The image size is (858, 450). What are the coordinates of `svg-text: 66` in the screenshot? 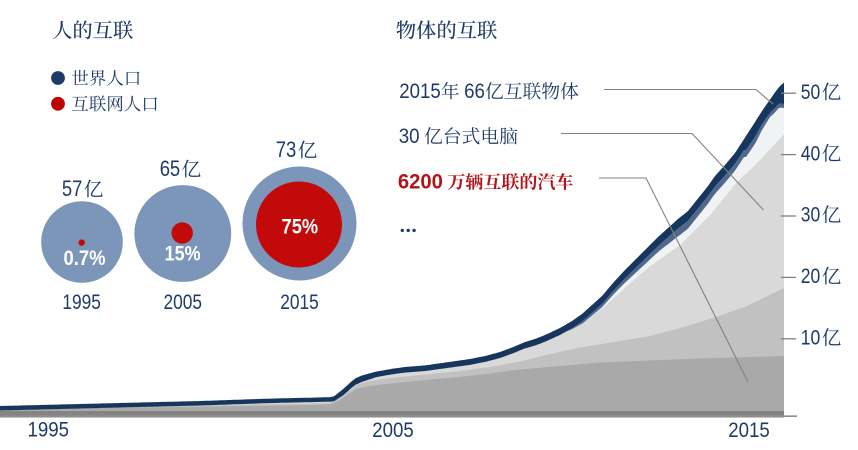 It's located at (474, 91).